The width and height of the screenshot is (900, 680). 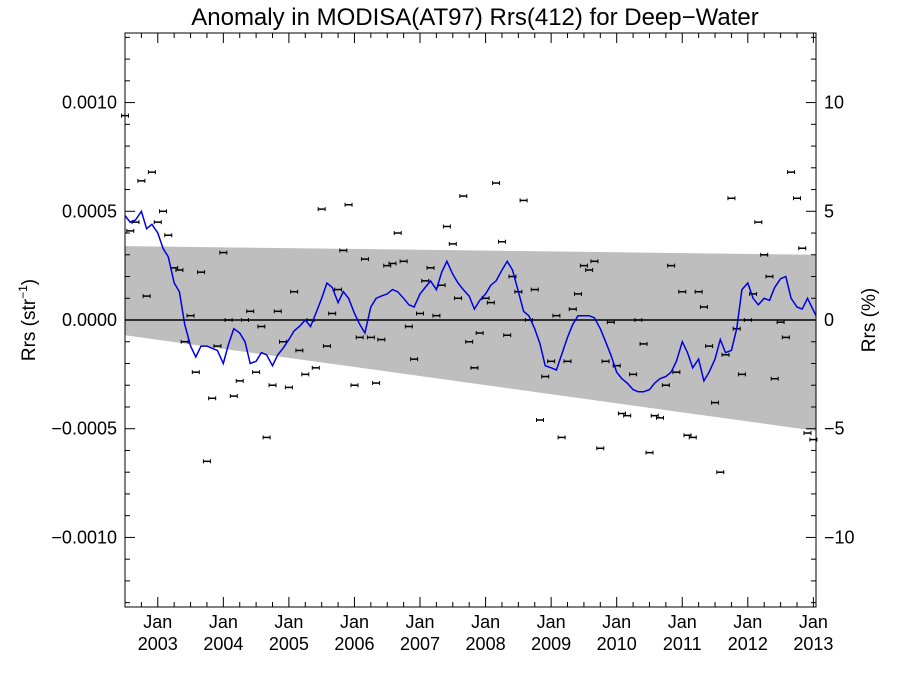 What do you see at coordinates (829, 320) in the screenshot?
I see `y-tick-label-right: 0` at bounding box center [829, 320].